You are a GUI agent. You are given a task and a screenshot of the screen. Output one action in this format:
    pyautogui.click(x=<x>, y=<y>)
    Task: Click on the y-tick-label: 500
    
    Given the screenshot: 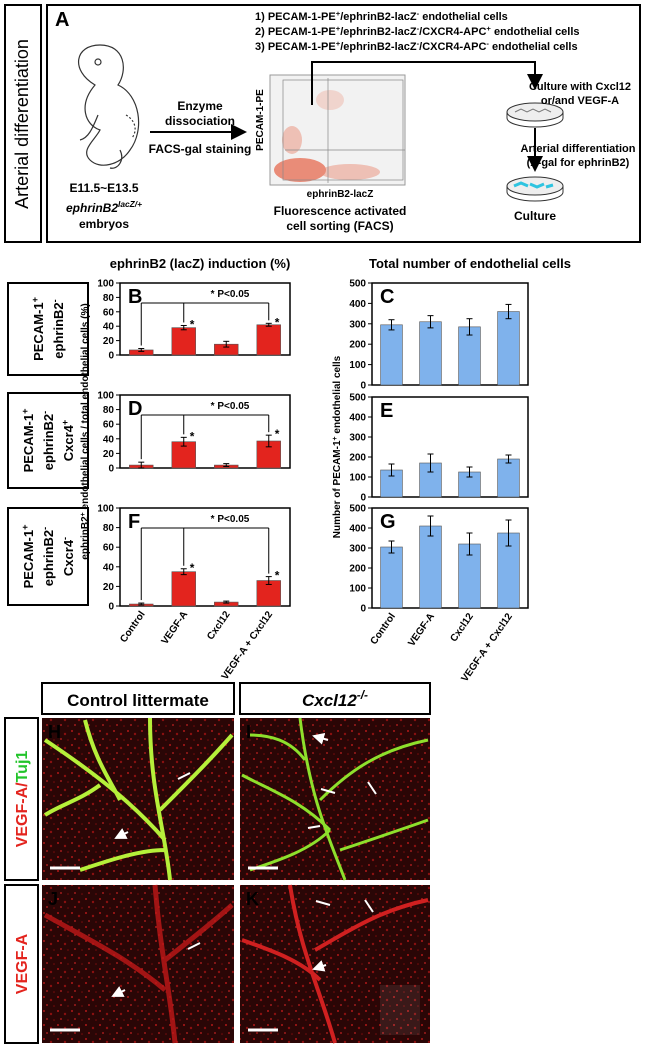 What is the action you would take?
    pyautogui.click(x=357, y=284)
    